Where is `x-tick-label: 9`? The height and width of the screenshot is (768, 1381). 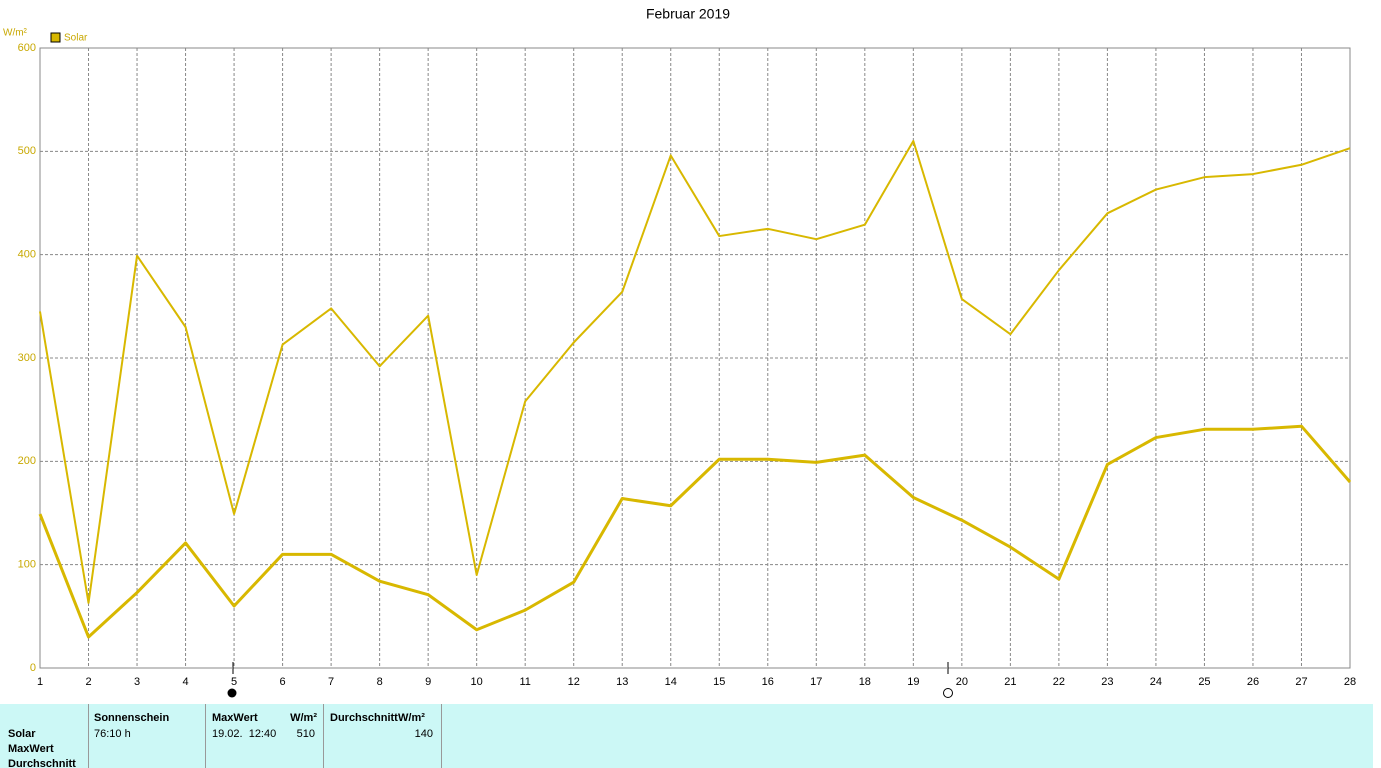
x-tick-label: 9 is located at coordinates (428, 682).